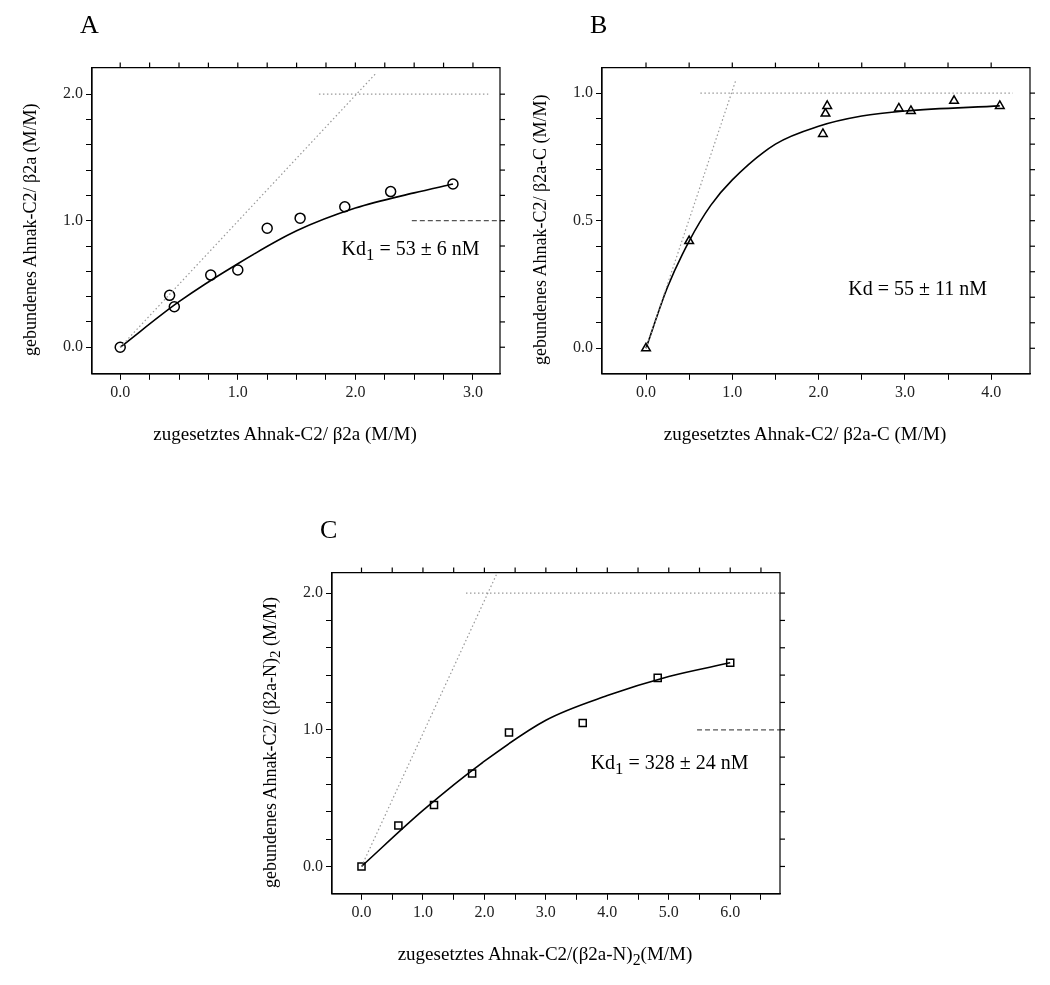 Image resolution: width=1050 pixels, height=985 pixels. Describe the element at coordinates (545, 956) in the screenshot. I see `x-axis-title: zugesetztes Ahnak-C2/(β2a-N)$_{2}$(M/M)` at that location.